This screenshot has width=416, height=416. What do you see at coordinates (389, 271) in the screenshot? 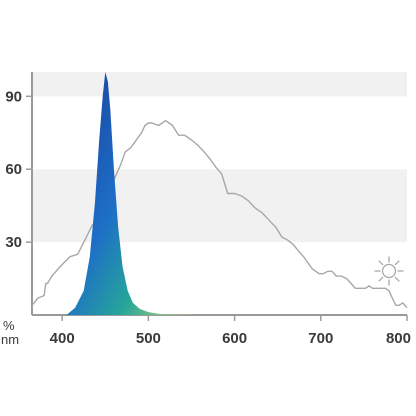
I see `sun-icon` at bounding box center [389, 271].